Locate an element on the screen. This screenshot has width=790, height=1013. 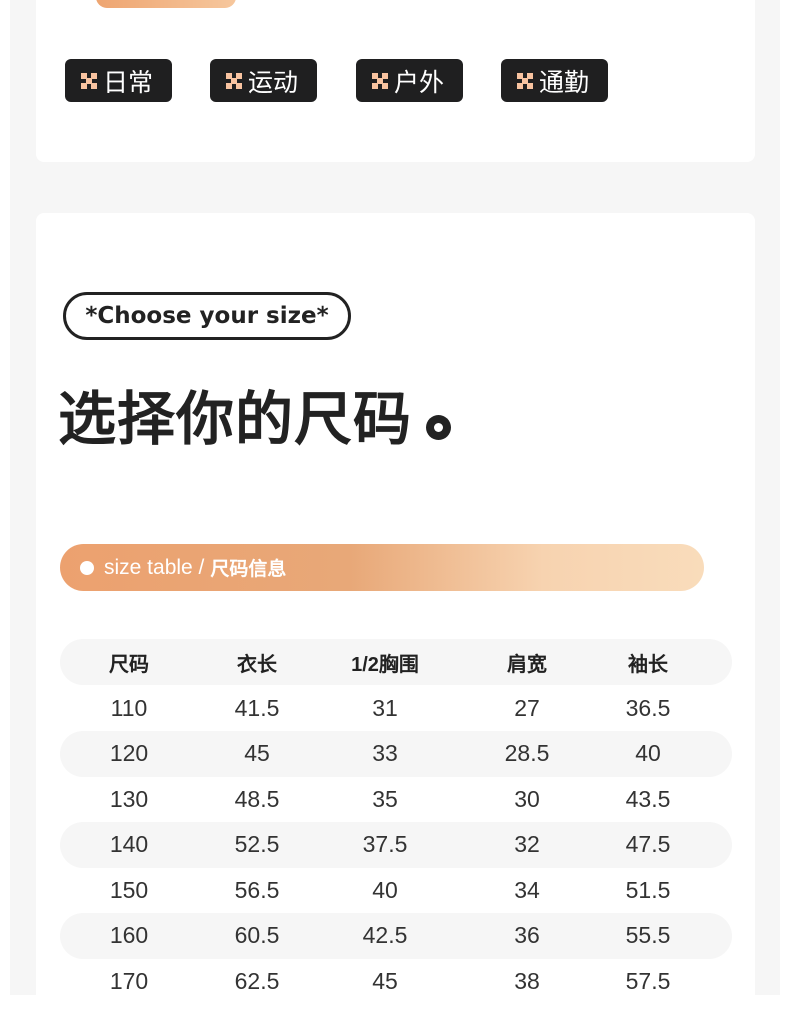
table-cell: 33 is located at coordinates (385, 753).